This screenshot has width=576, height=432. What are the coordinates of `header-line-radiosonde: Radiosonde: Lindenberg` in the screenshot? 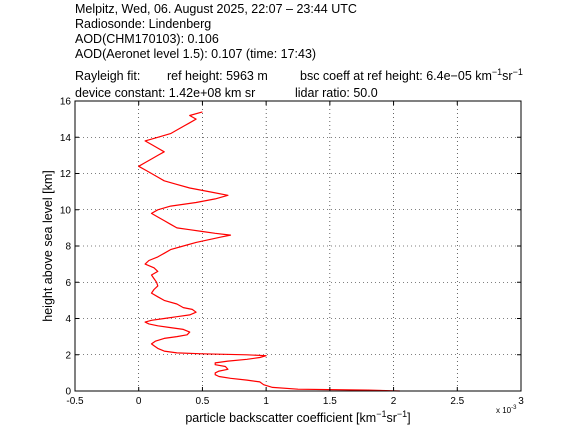 It's located at (143, 24).